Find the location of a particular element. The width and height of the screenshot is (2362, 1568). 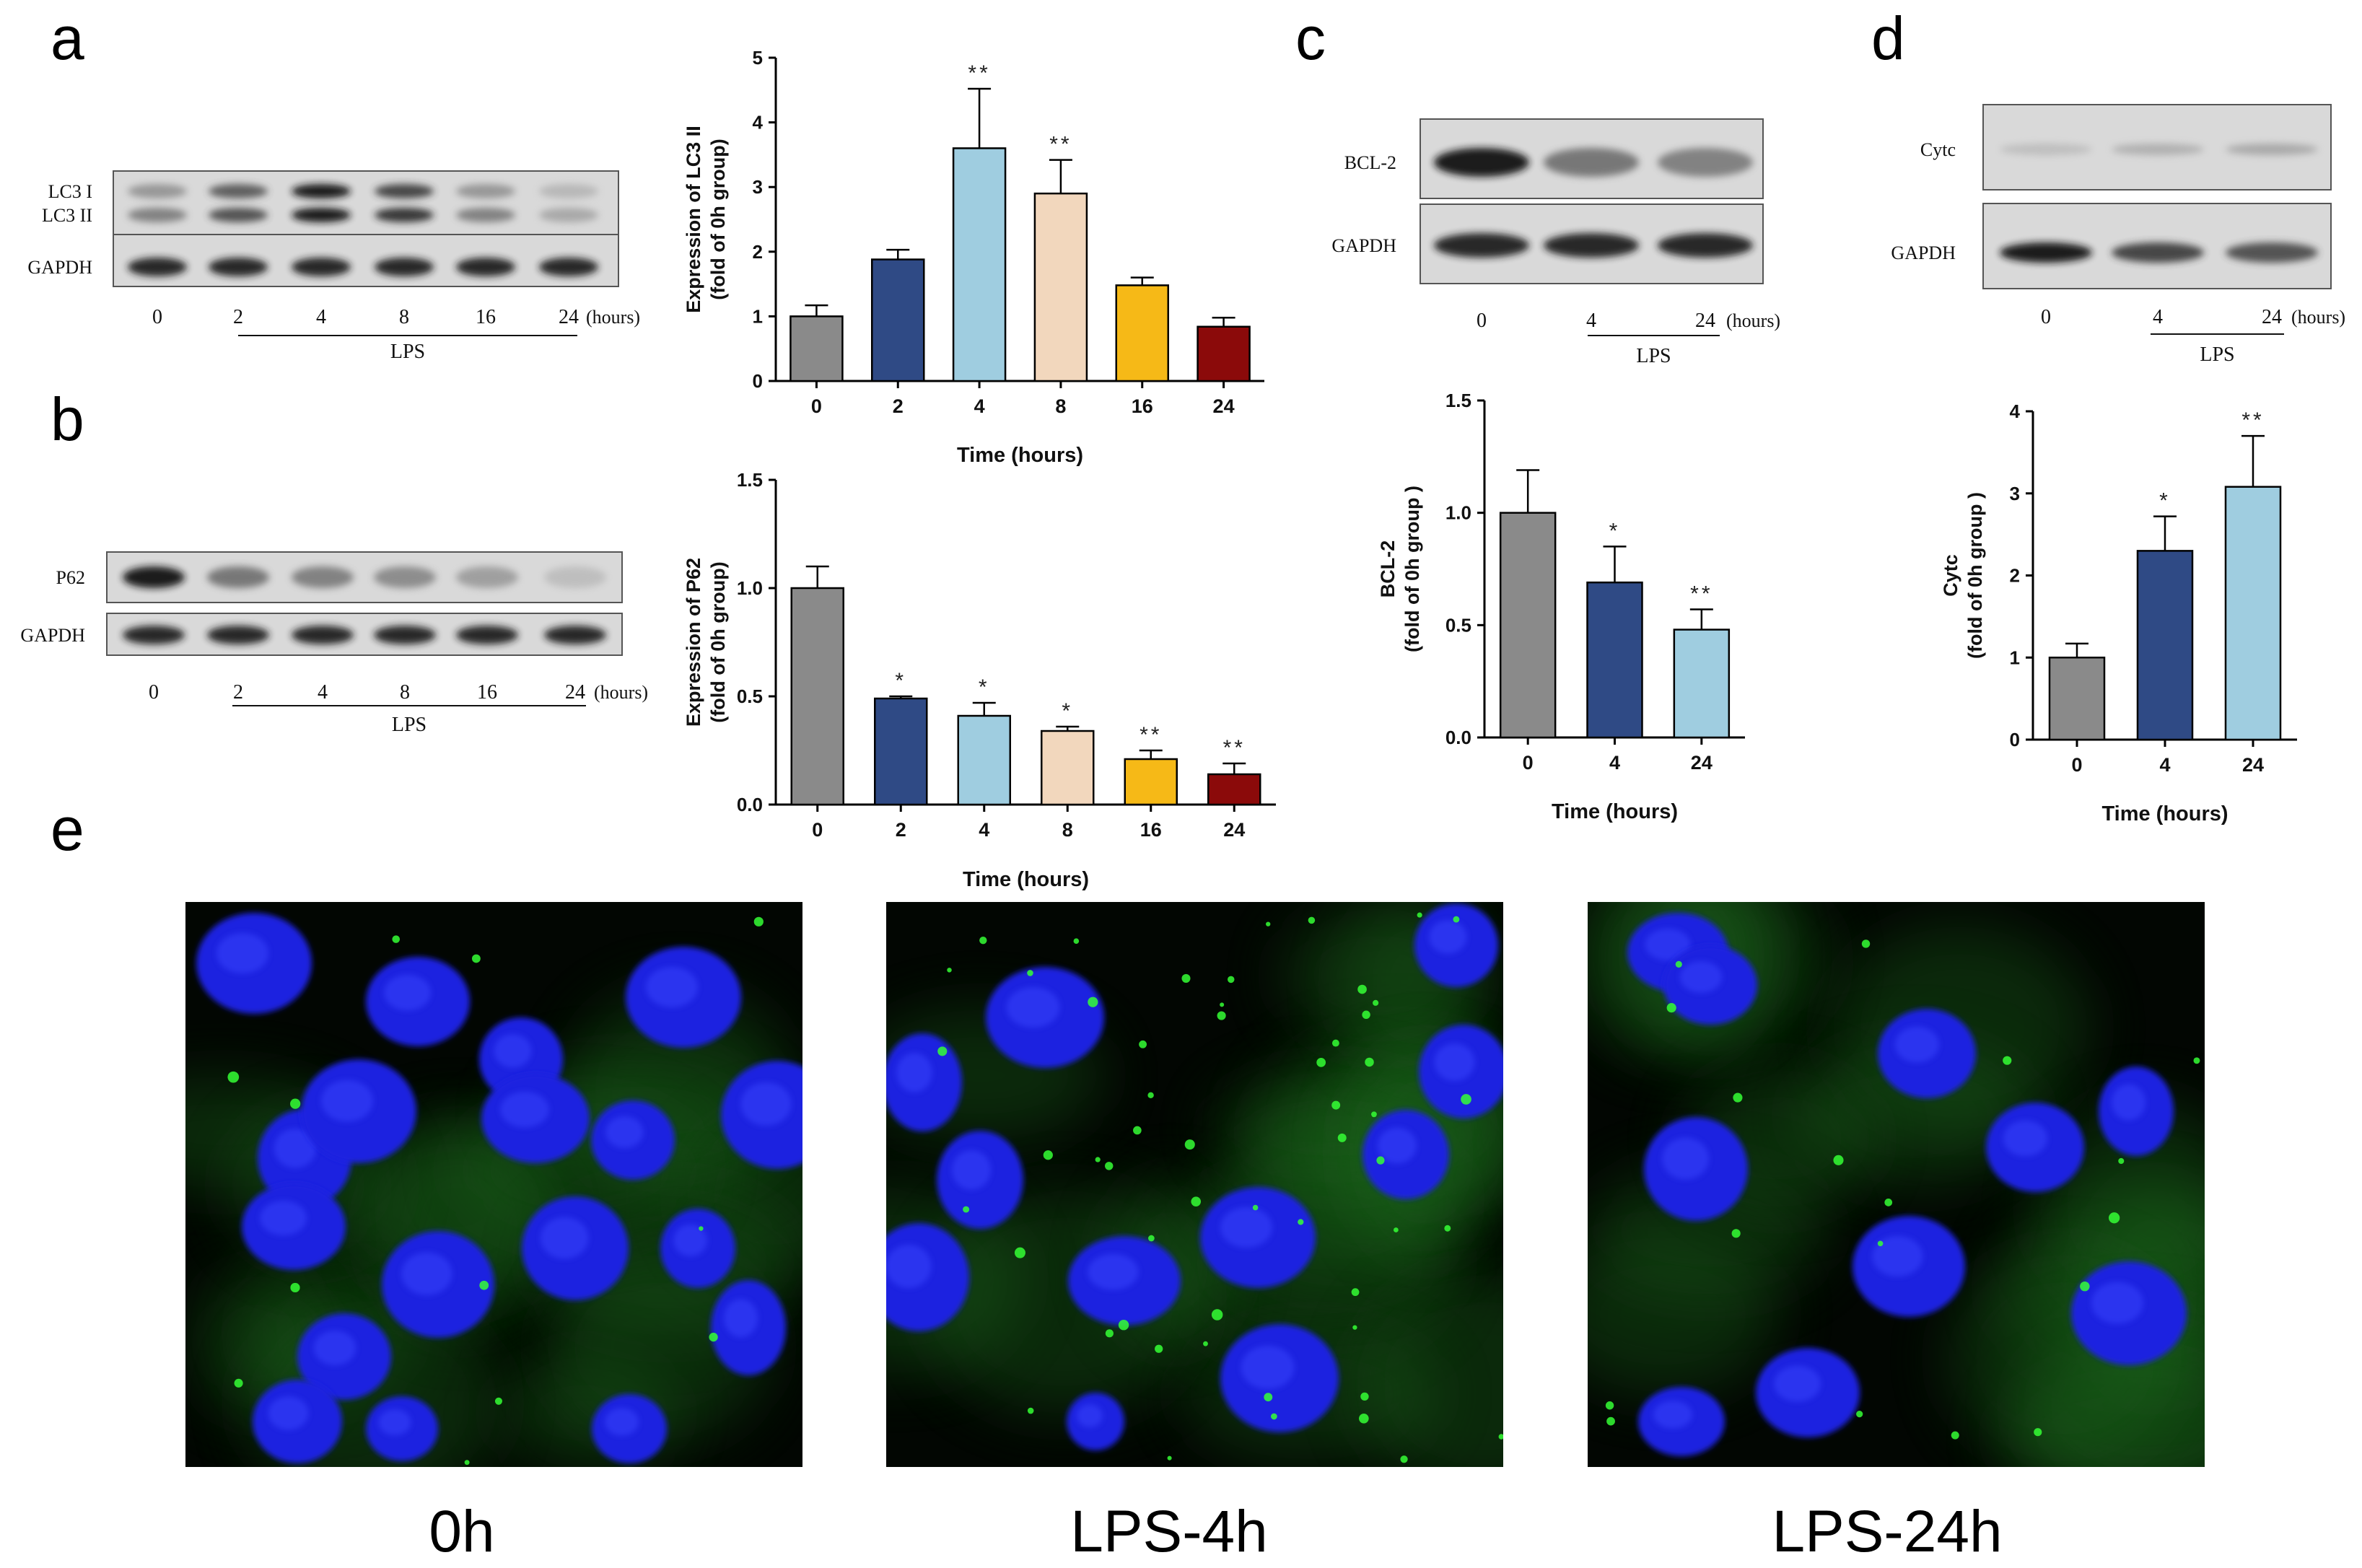

panel-letter-b: b is located at coordinates (67, 419).